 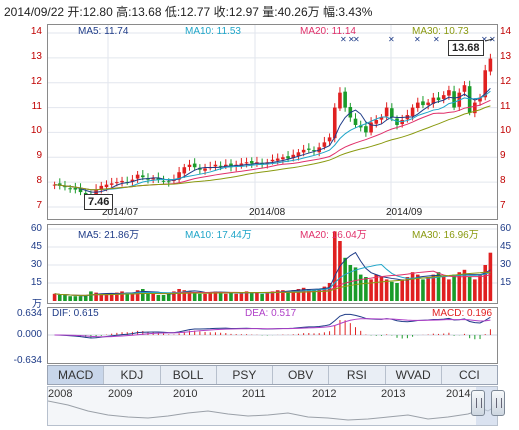 I want to click on year-2012: 2012, so click(x=324, y=394).